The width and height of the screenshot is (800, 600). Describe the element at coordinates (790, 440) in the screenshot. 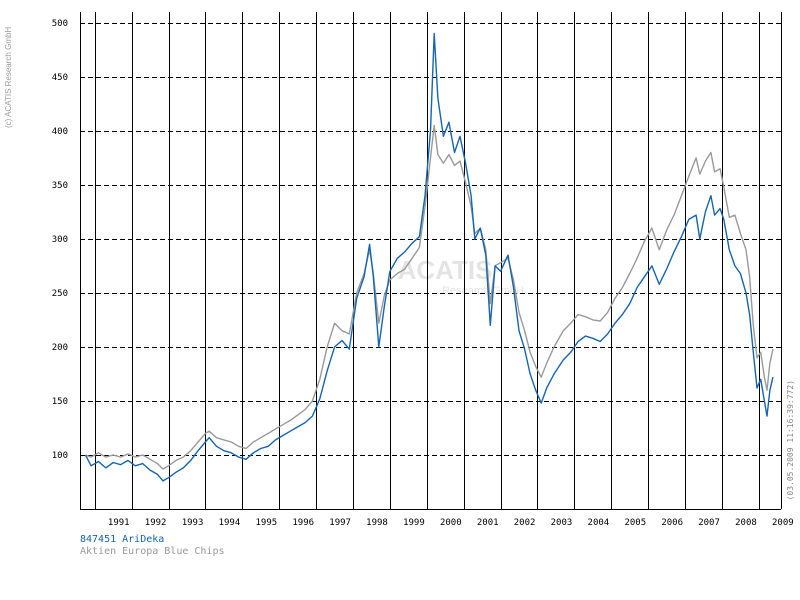

I see `timestamp-label: (03.05.2009 11:16:39:772)` at that location.